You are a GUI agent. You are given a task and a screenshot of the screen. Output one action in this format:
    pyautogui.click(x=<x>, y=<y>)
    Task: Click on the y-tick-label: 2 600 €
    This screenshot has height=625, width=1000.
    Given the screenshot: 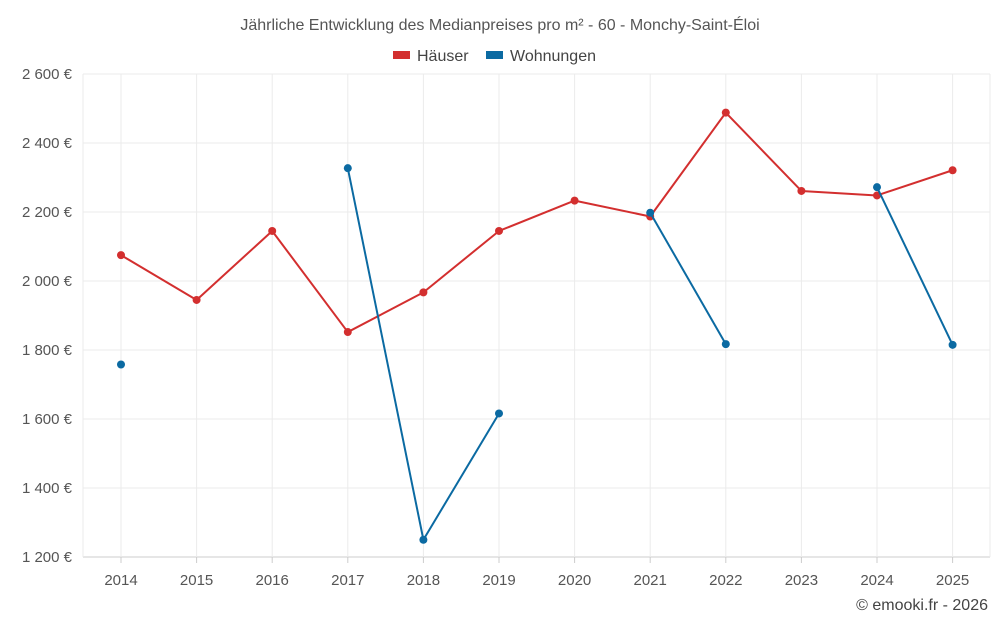 What is the action you would take?
    pyautogui.click(x=47, y=74)
    